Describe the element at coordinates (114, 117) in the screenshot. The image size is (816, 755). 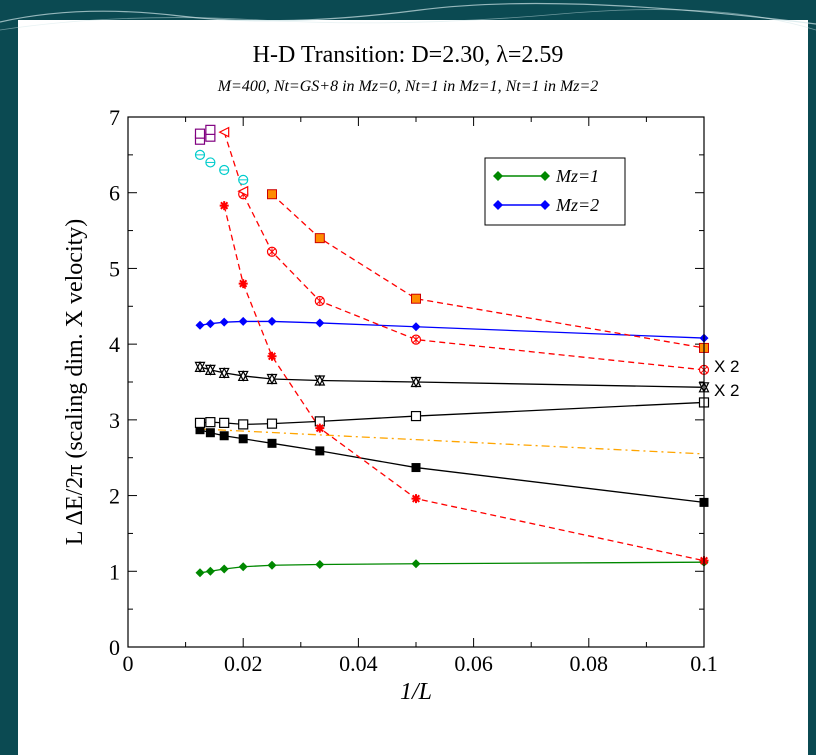
I see `y-tick-label: 7` at that location.